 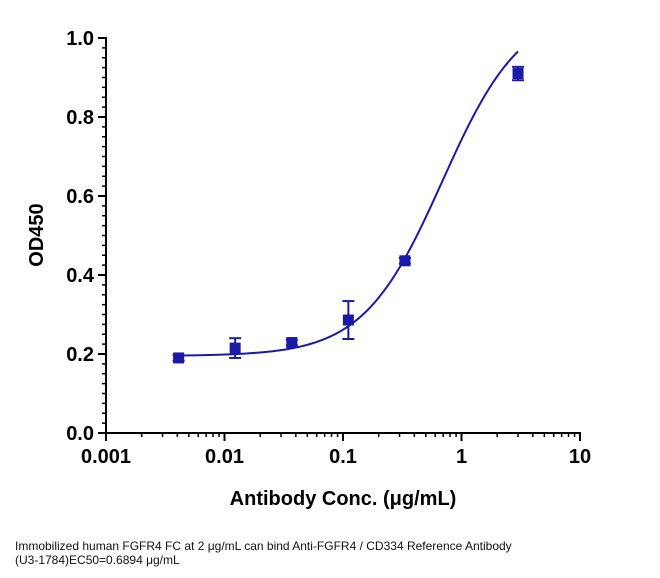 I want to click on x-tick-label: 0.001, so click(x=106, y=457).